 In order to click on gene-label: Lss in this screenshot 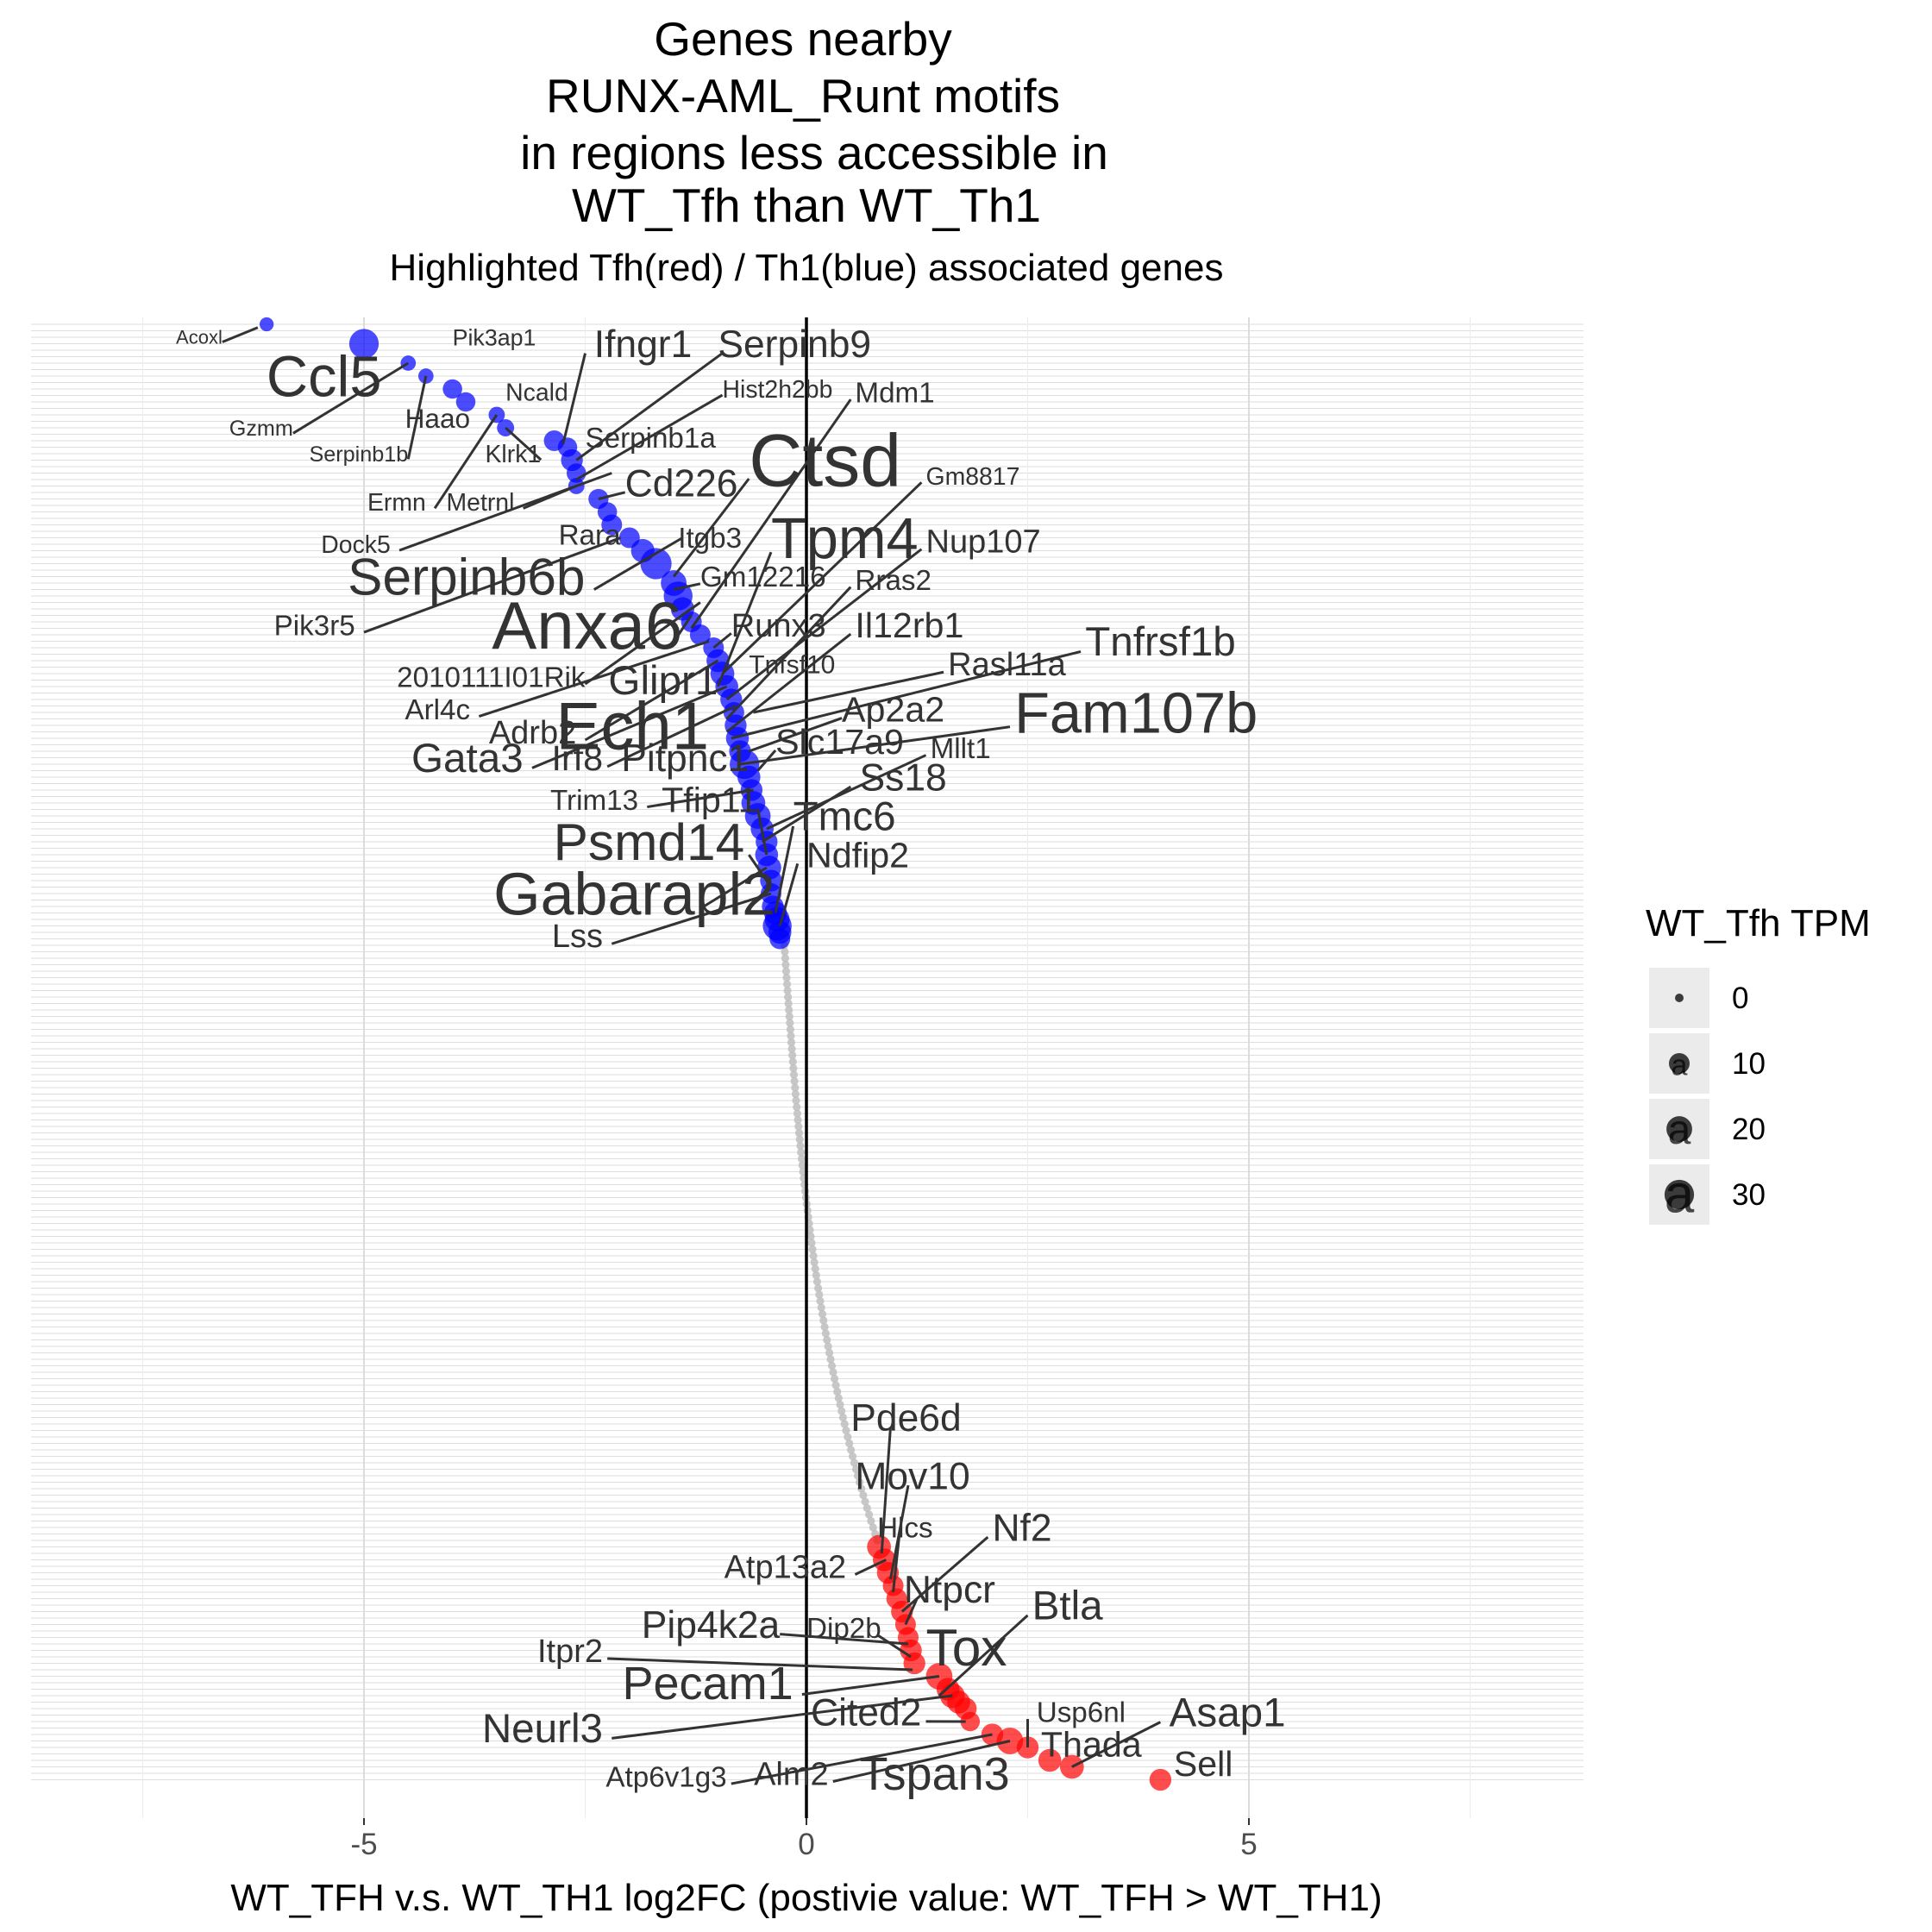, I will do `click(577, 937)`.